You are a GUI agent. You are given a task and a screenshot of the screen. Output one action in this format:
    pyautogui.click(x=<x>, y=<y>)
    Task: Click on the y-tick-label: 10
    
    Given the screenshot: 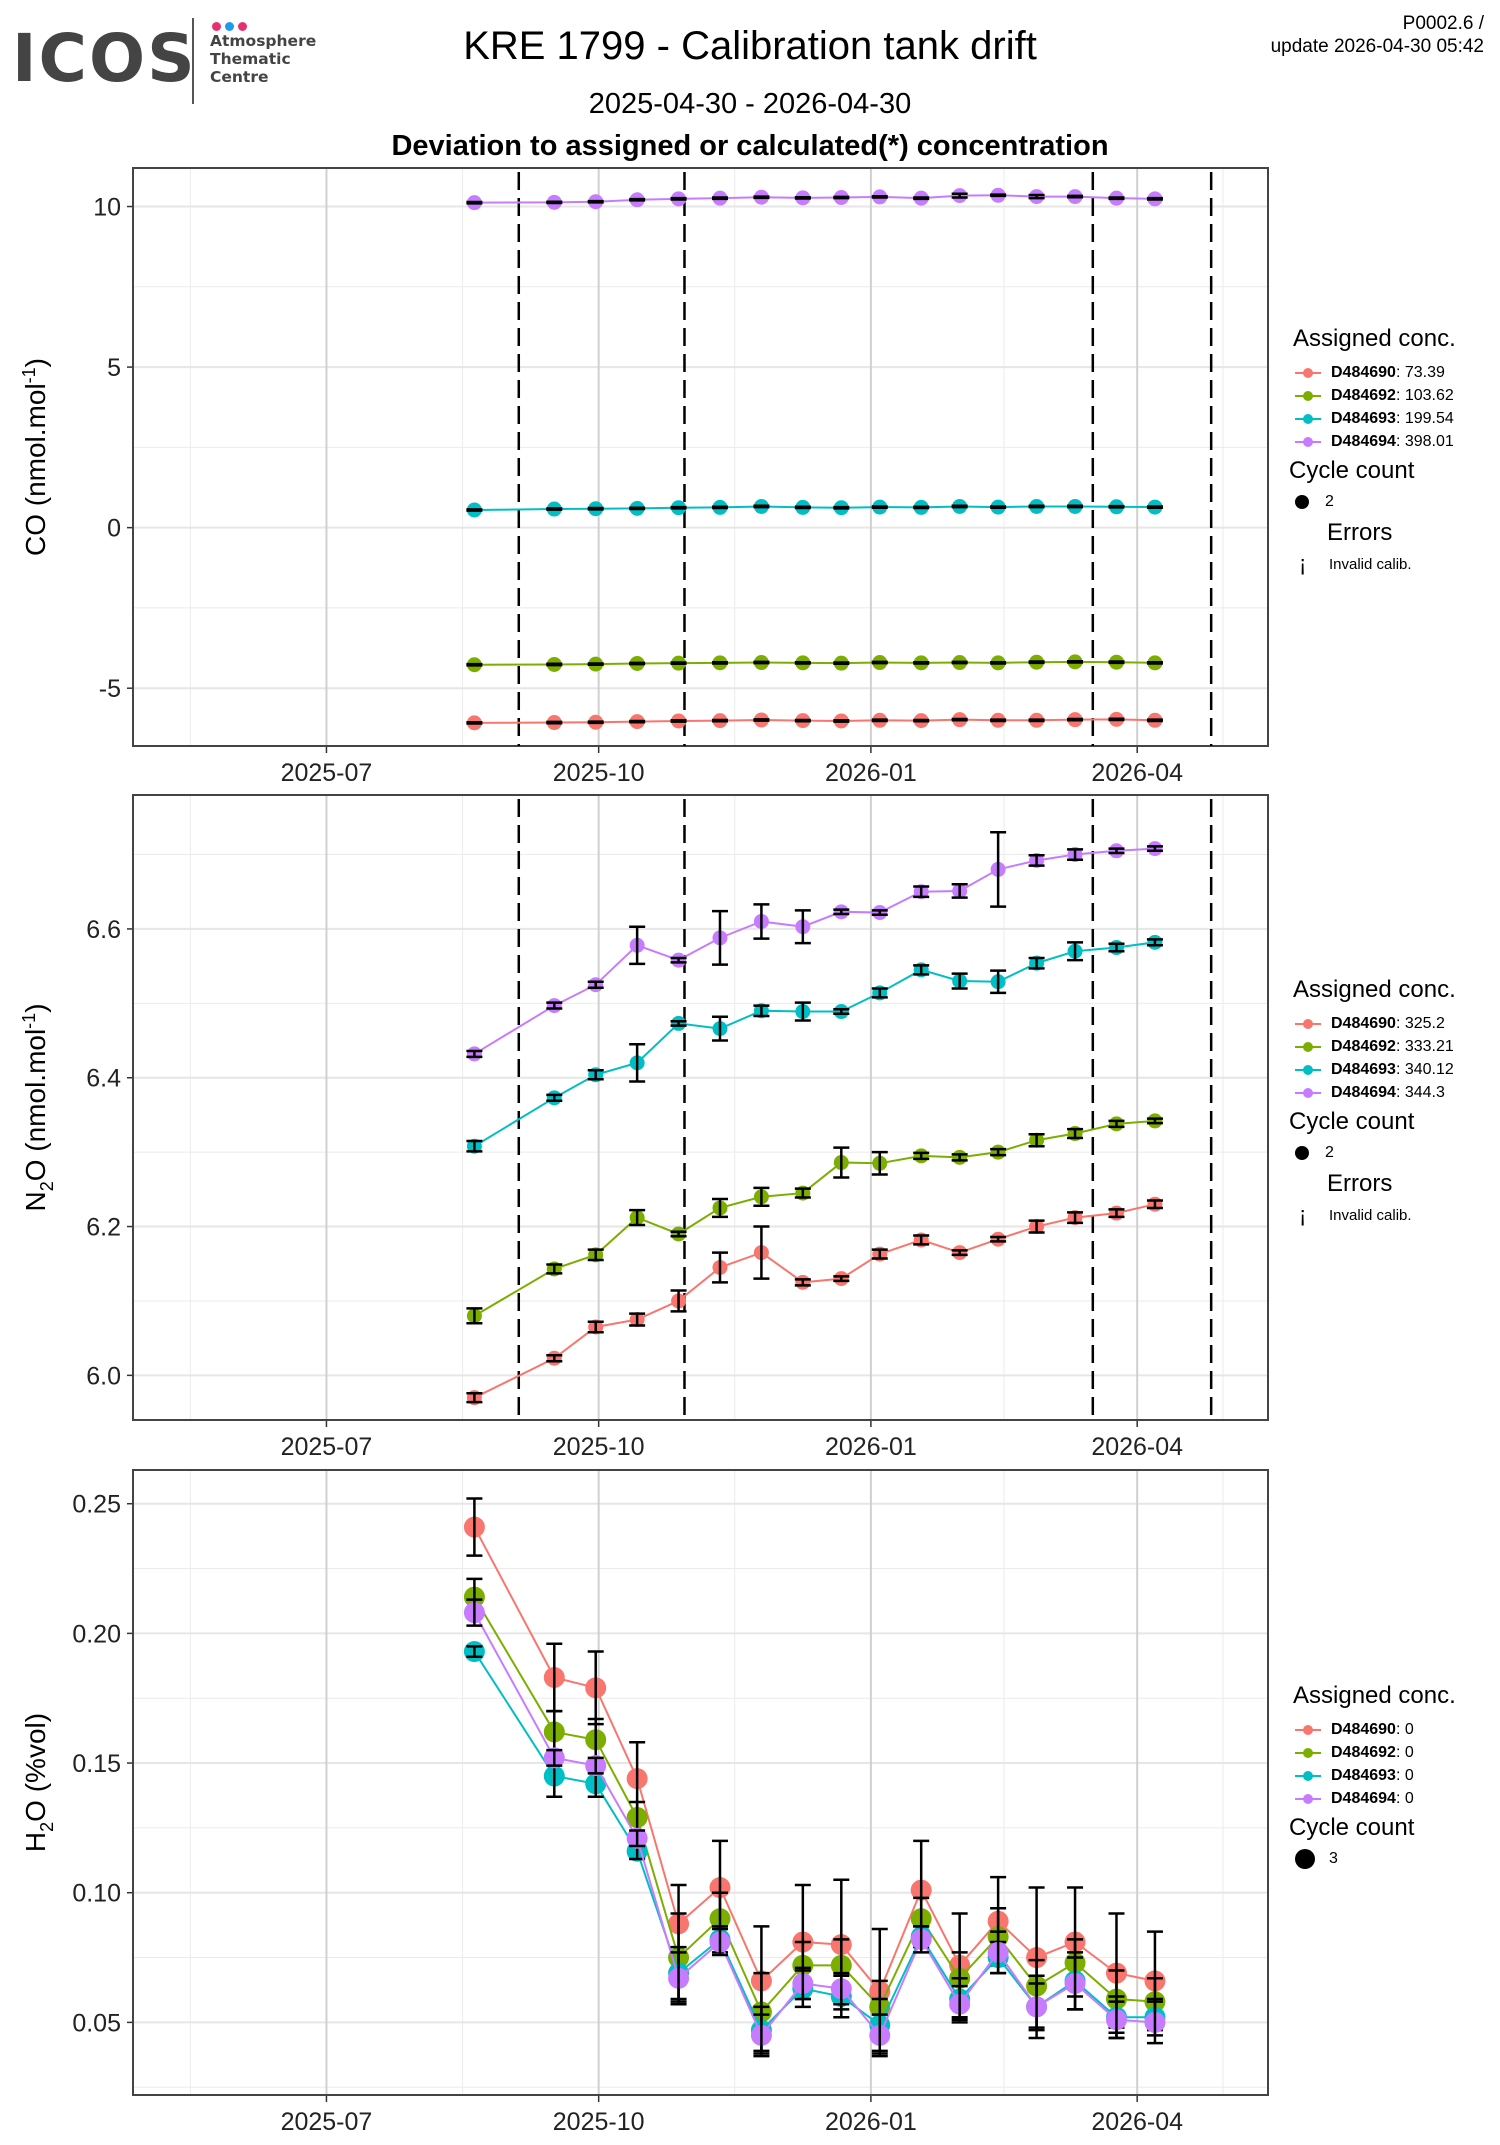 What is the action you would take?
    pyautogui.click(x=107, y=208)
    